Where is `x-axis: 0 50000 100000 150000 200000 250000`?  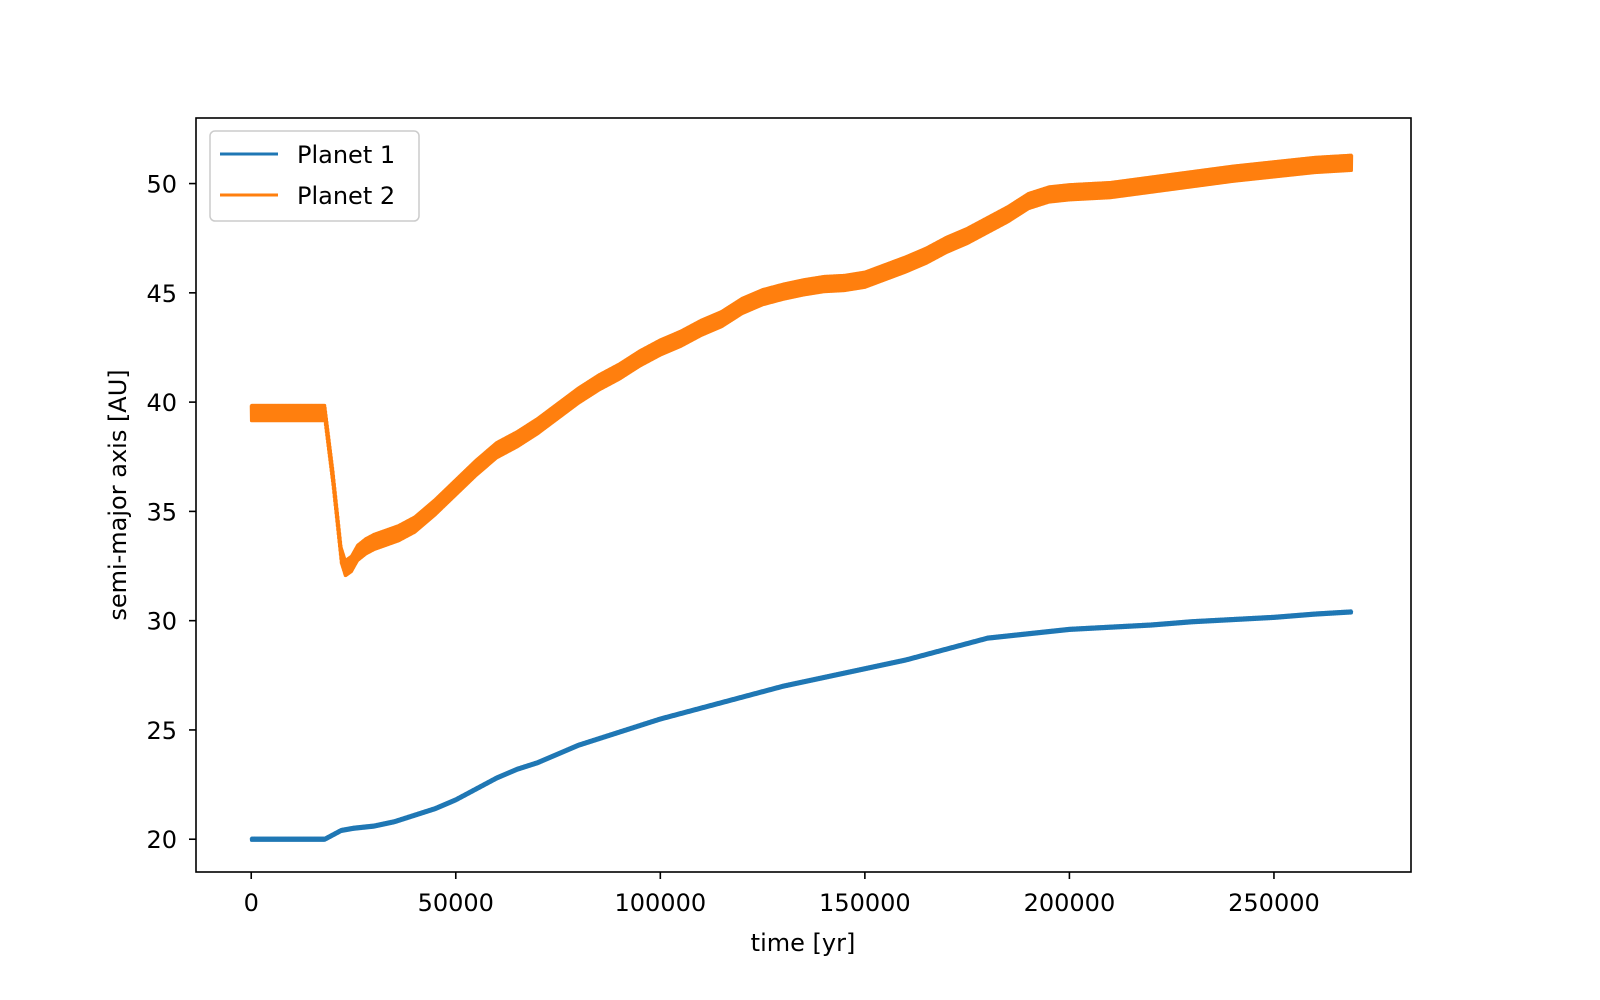
x-axis: 0 50000 100000 150000 200000 250000 is located at coordinates (782, 894).